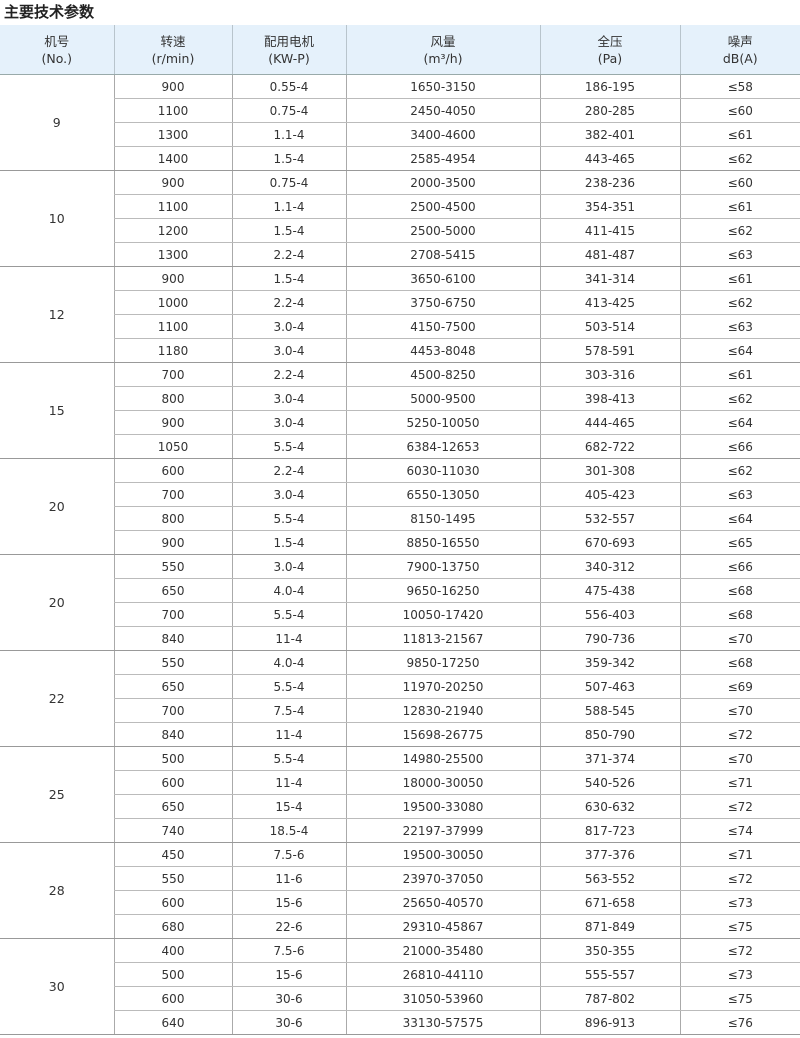 The image size is (800, 1038). What do you see at coordinates (288, 926) in the screenshot?
I see `table-cell: 22-6` at bounding box center [288, 926].